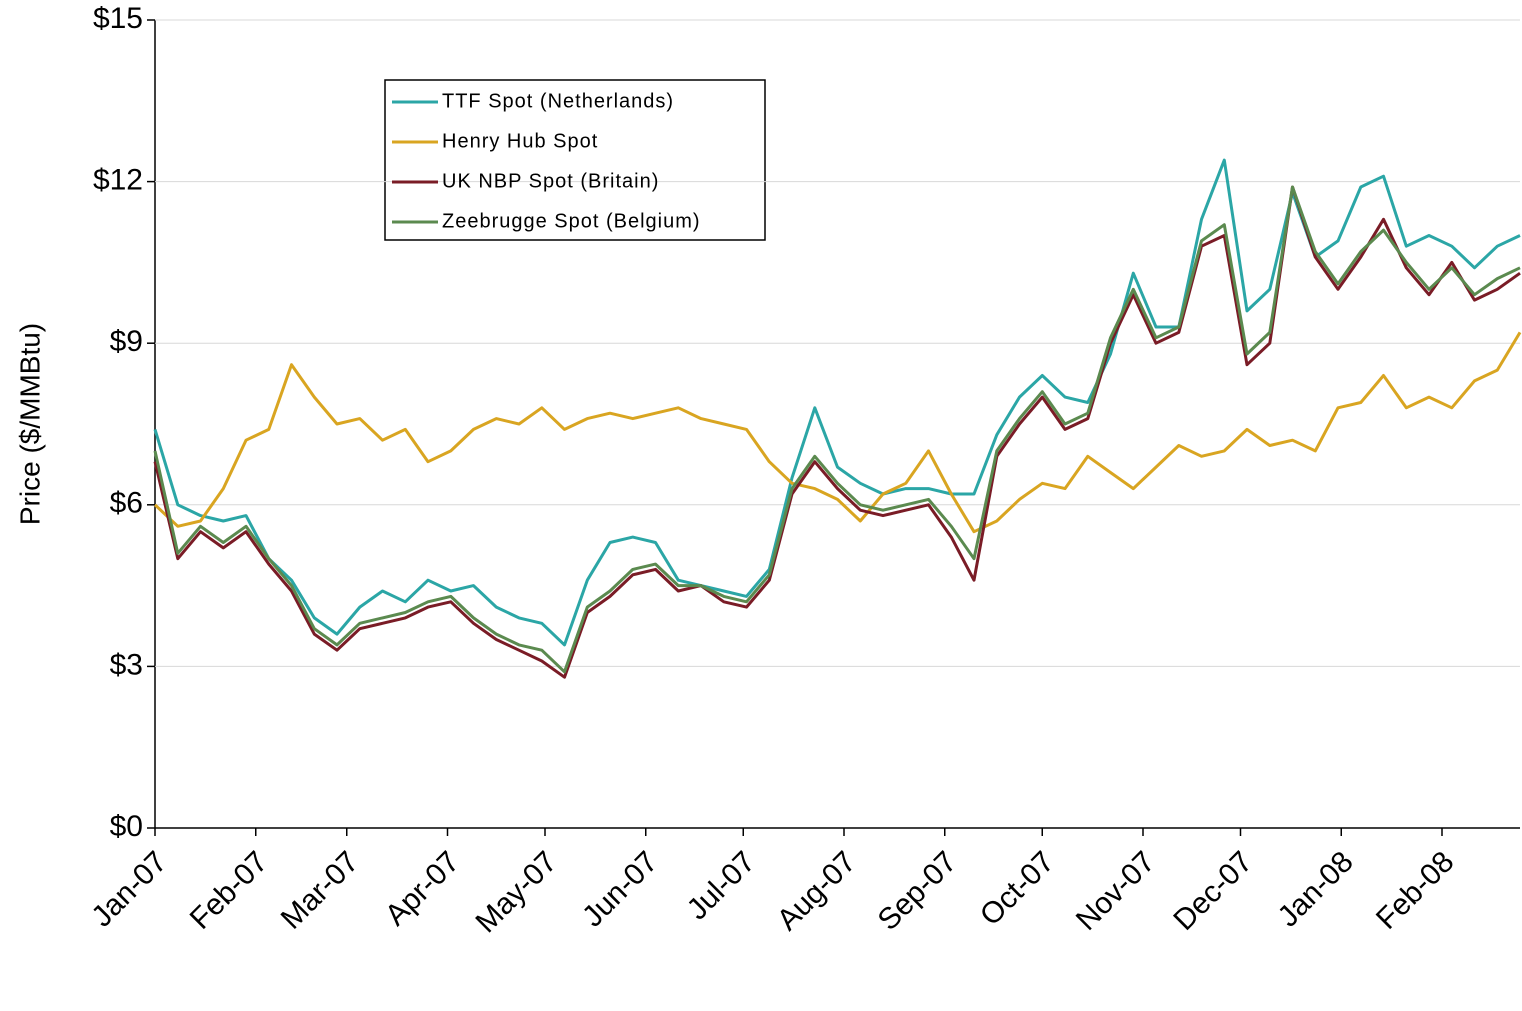 Image resolution: width=1522 pixels, height=1011 pixels. I want to click on y-tick-label: $6, so click(126, 503).